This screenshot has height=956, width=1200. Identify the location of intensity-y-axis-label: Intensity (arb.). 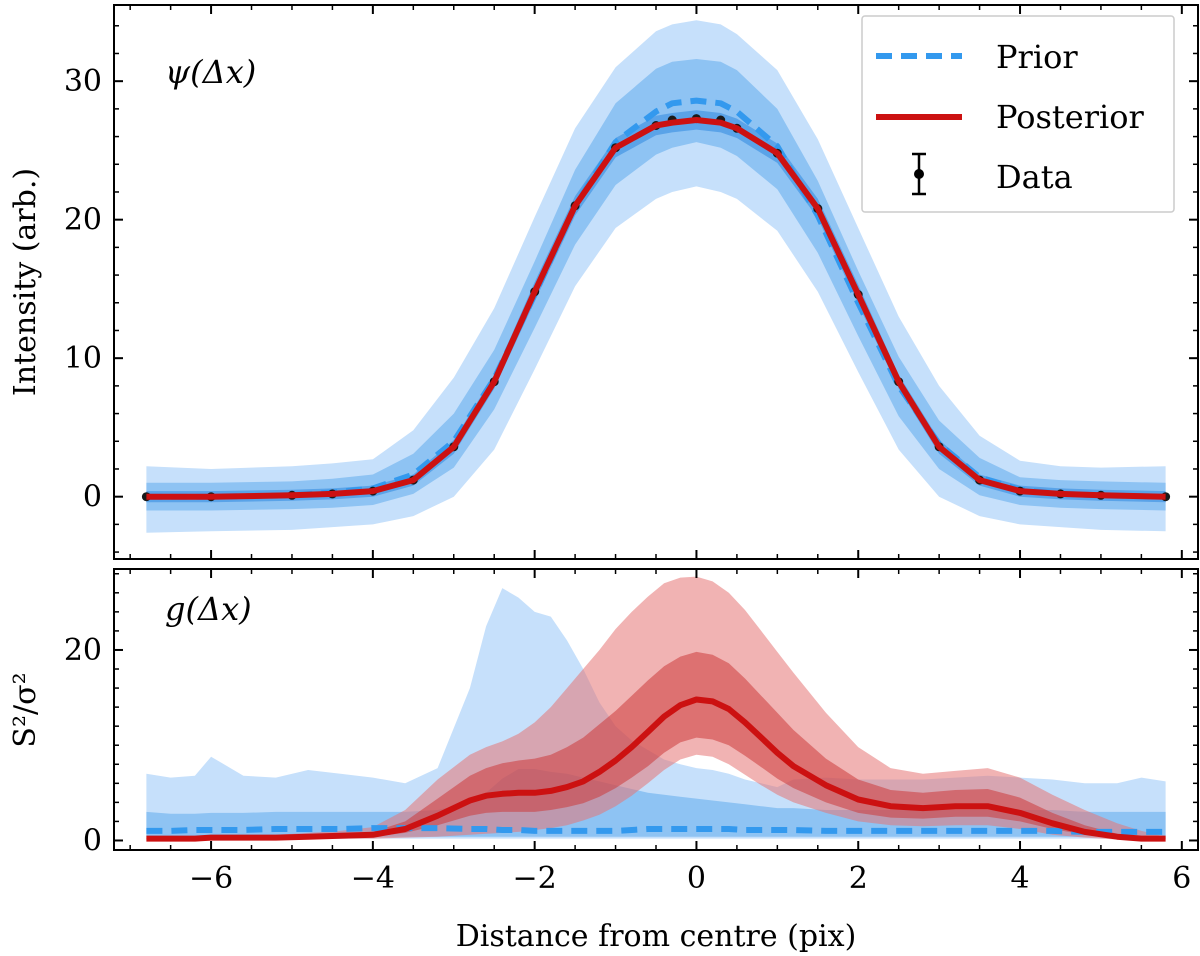
(25, 282).